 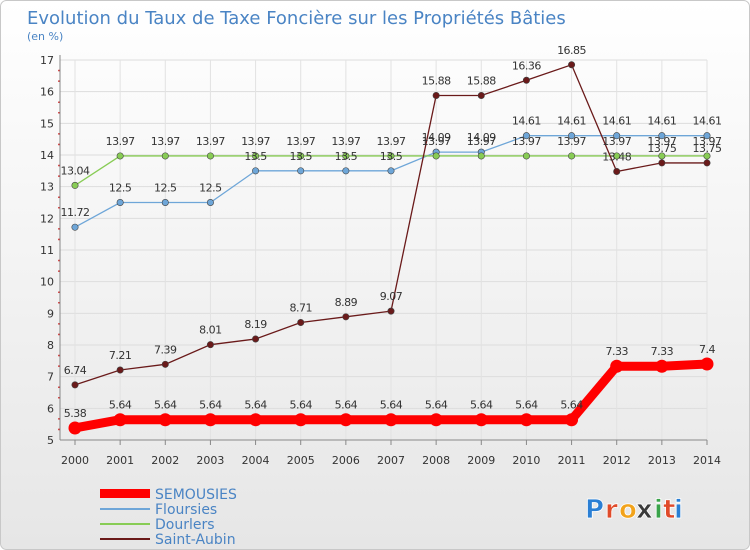 What do you see at coordinates (75, 370) in the screenshot?
I see `data-label: 6.74` at bounding box center [75, 370].